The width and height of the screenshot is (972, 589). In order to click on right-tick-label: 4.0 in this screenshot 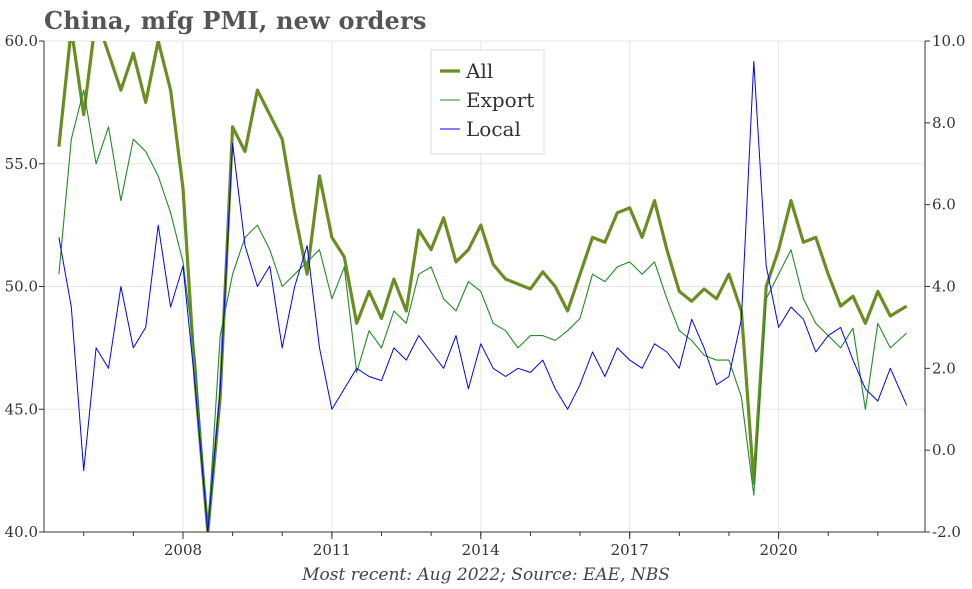, I will do `click(944, 287)`.